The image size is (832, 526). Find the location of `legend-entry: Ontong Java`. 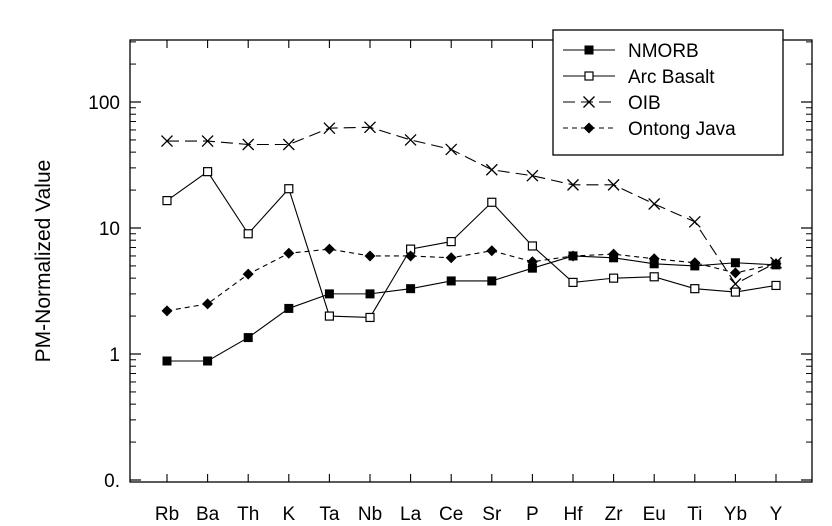

legend-entry: Ontong Java is located at coordinates (649, 129).